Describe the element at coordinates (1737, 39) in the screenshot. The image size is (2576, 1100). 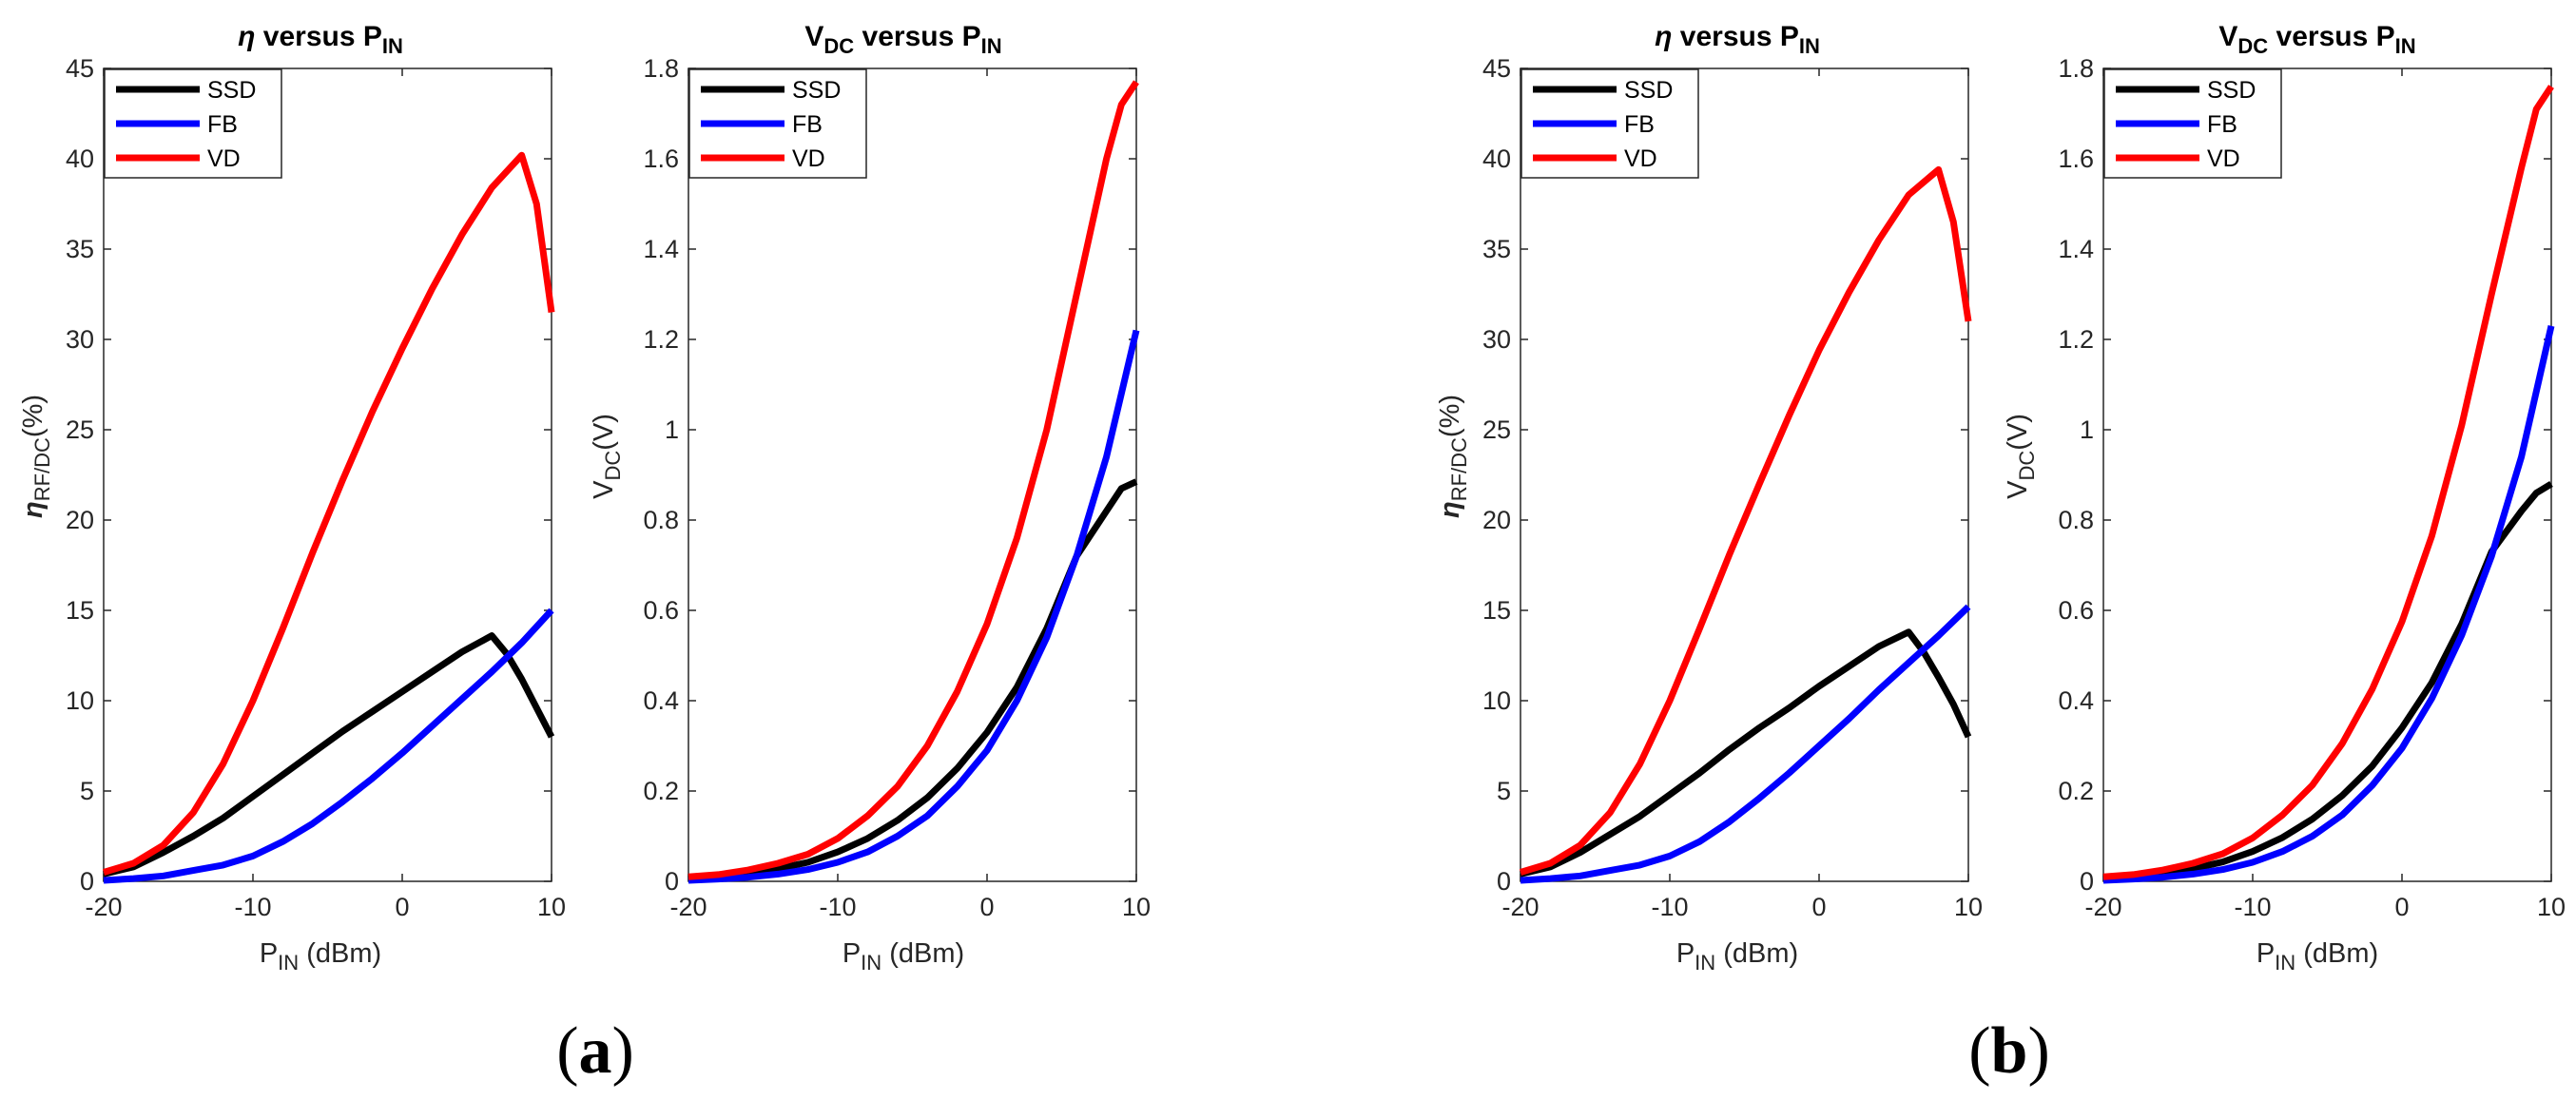
I see `subplot-title-b-eta: η versus PIN` at that location.